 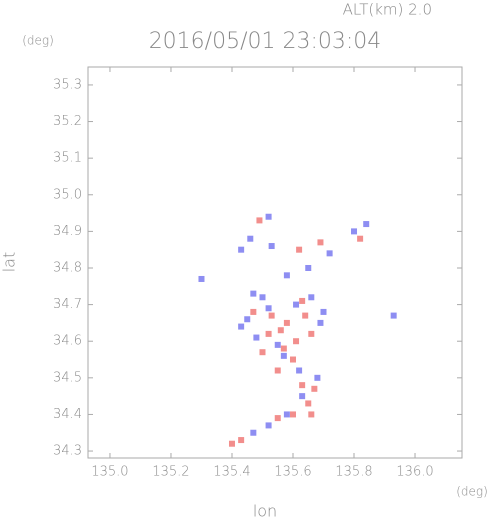 I want to click on y-tick-label: 35.0, so click(x=67, y=194).